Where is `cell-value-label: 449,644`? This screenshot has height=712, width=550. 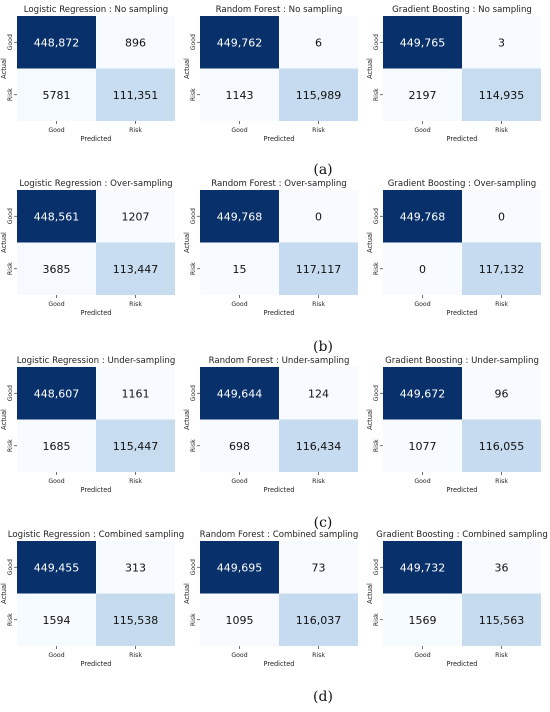
cell-value-label: 449,644 is located at coordinates (240, 393).